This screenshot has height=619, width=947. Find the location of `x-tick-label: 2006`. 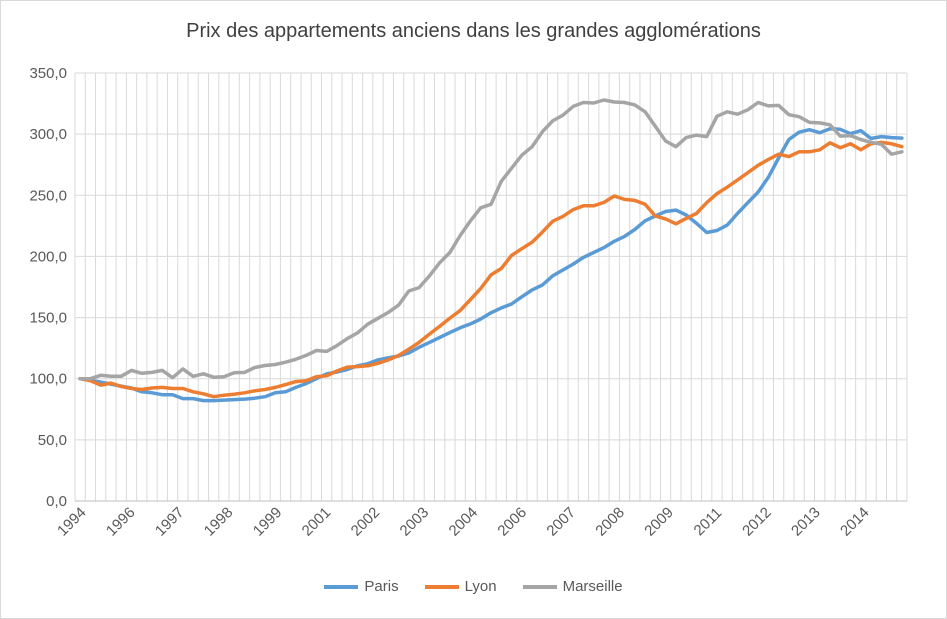

x-tick-label: 2006 is located at coordinates (512, 522).